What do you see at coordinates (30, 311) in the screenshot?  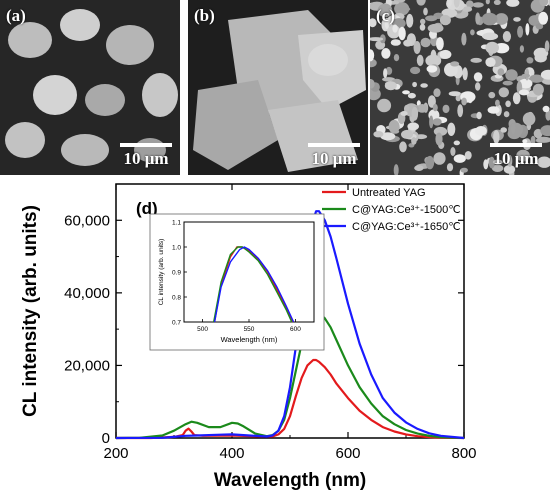 I see `y-axis-label: CL intensity (arb. units)` at bounding box center [30, 311].